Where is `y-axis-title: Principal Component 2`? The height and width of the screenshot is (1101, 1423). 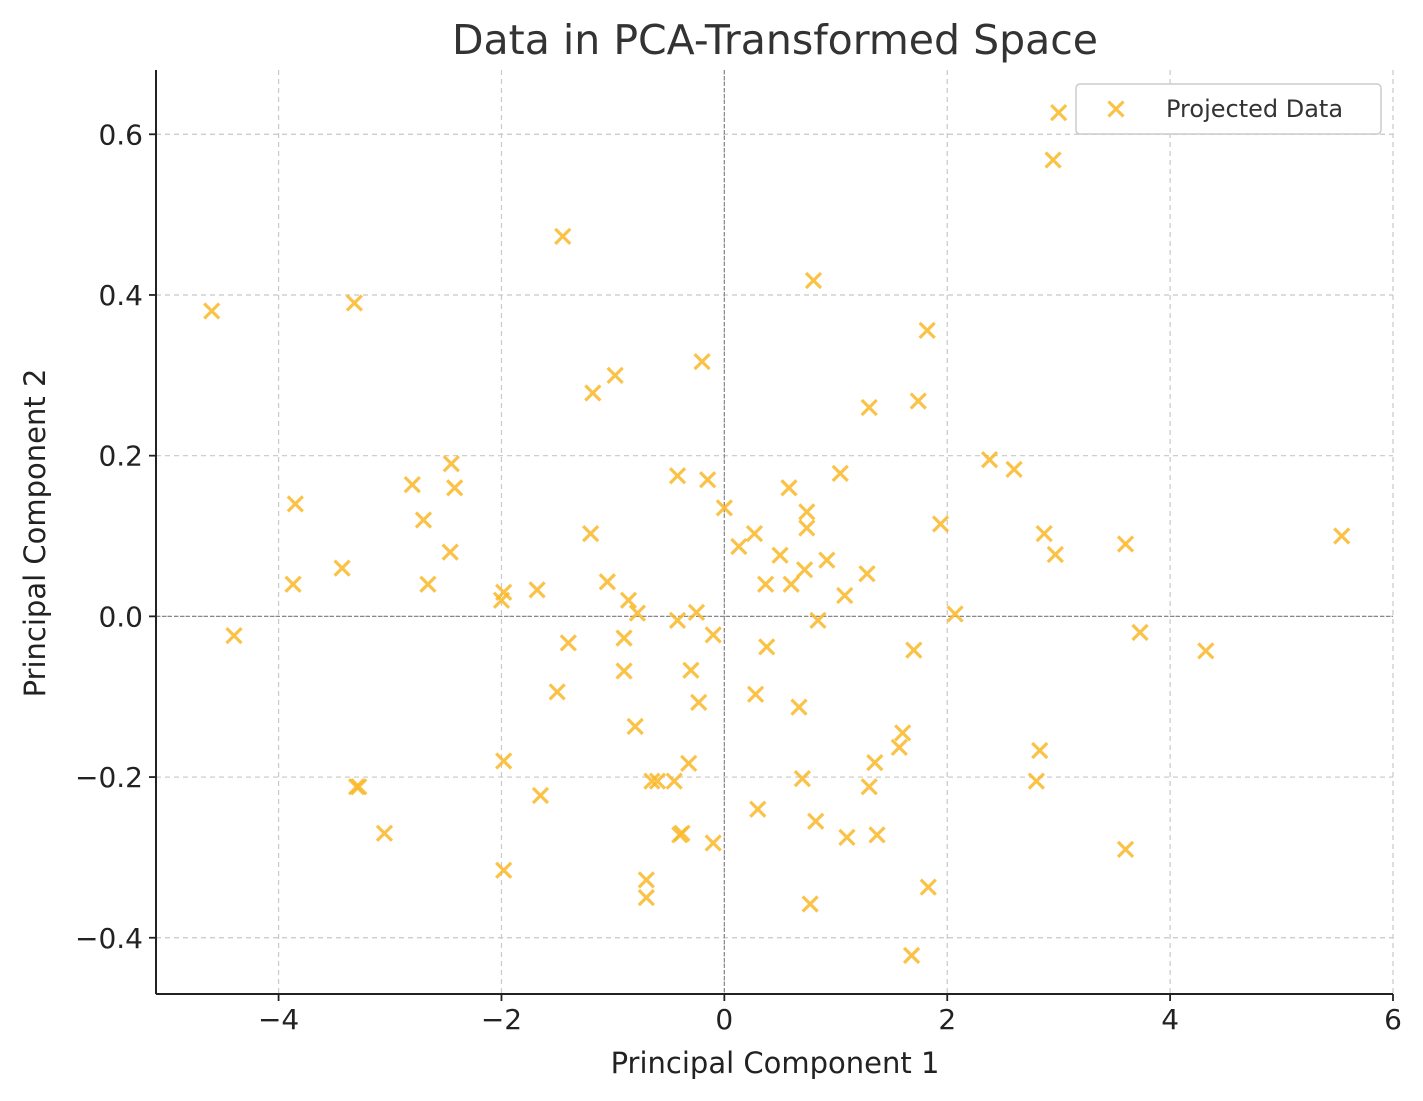
y-axis-title: Principal Component 2 is located at coordinates (35, 533).